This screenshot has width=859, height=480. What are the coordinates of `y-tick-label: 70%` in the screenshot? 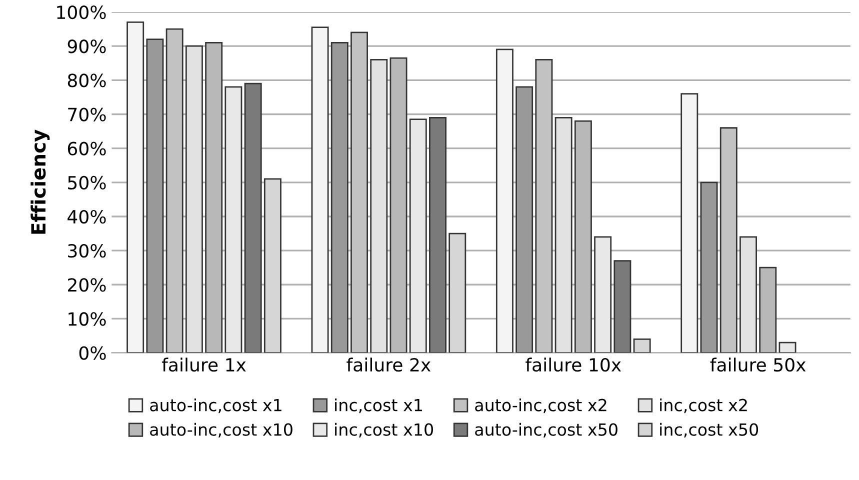 It's located at (87, 115).